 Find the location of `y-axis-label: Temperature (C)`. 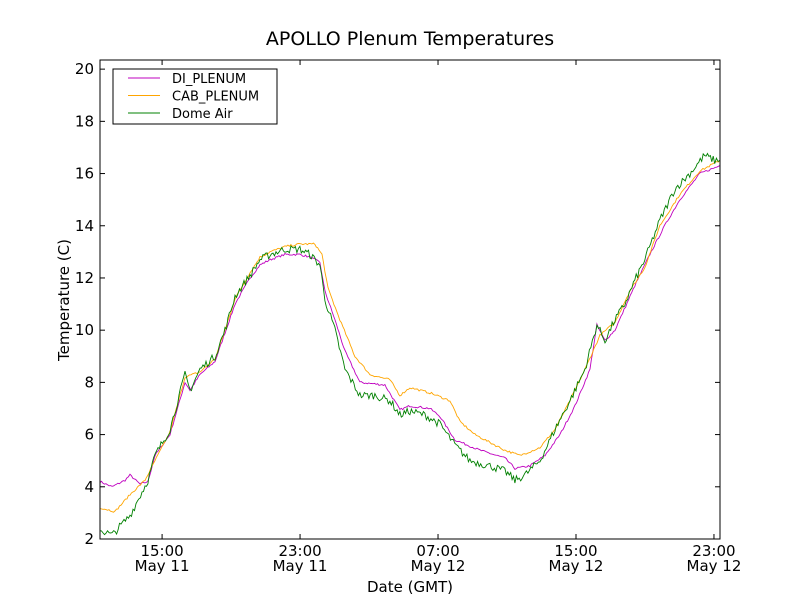

y-axis-label: Temperature (C) is located at coordinates (64, 300).